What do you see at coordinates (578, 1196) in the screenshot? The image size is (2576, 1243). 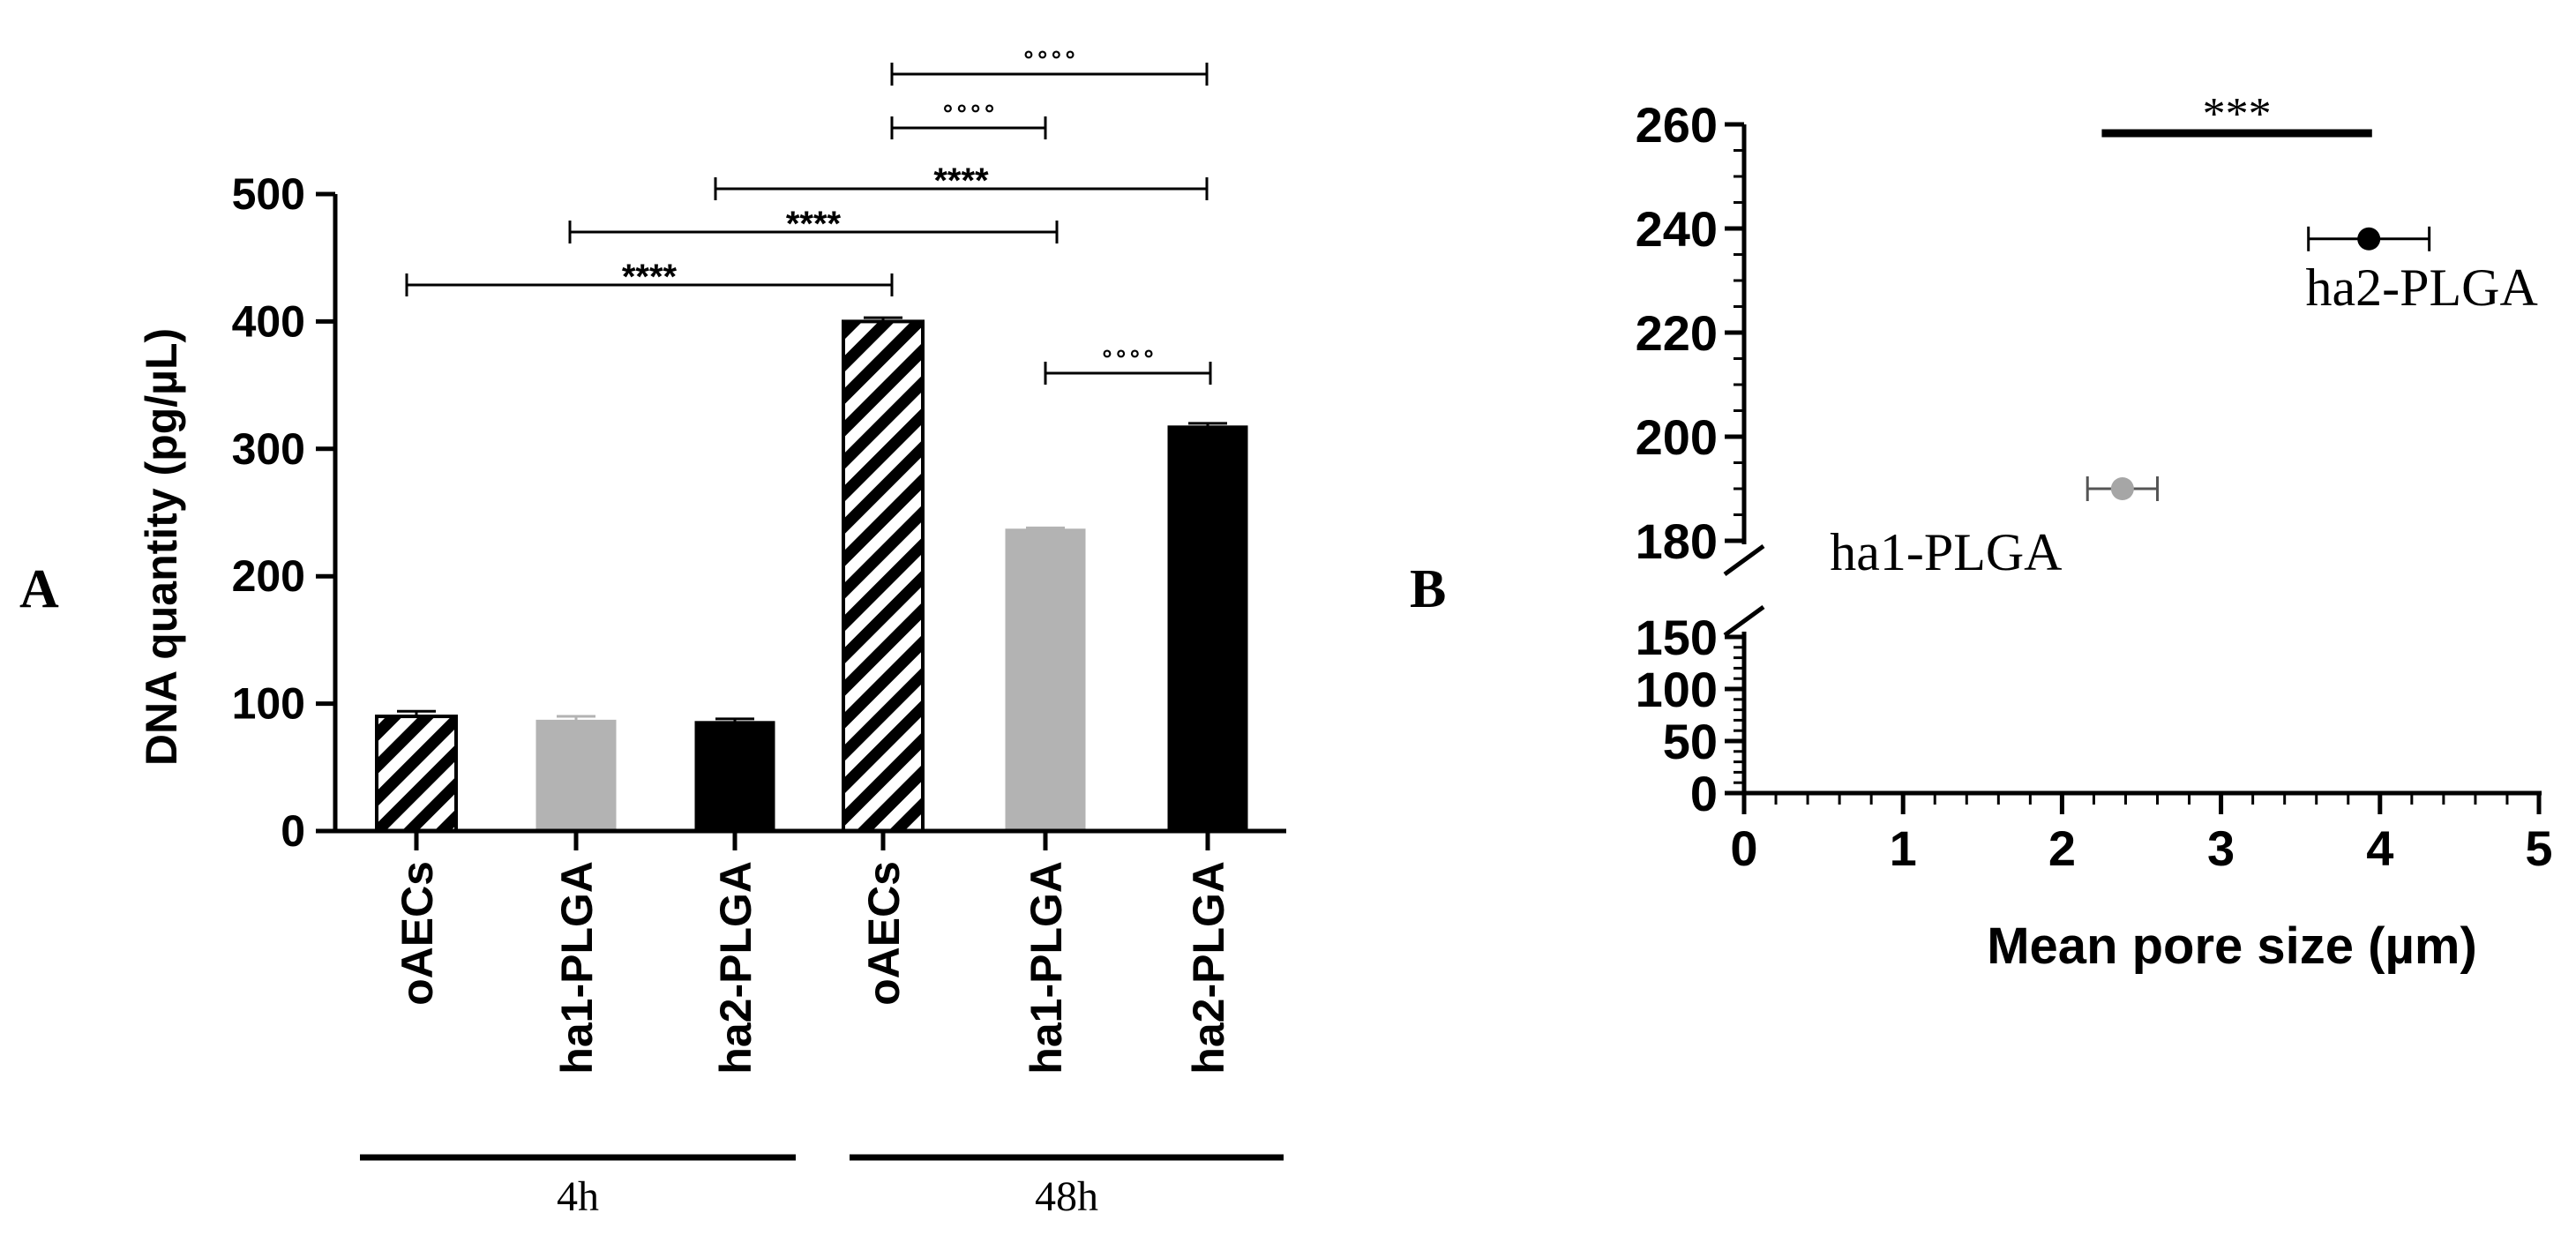 I see `group-label: 4h` at bounding box center [578, 1196].